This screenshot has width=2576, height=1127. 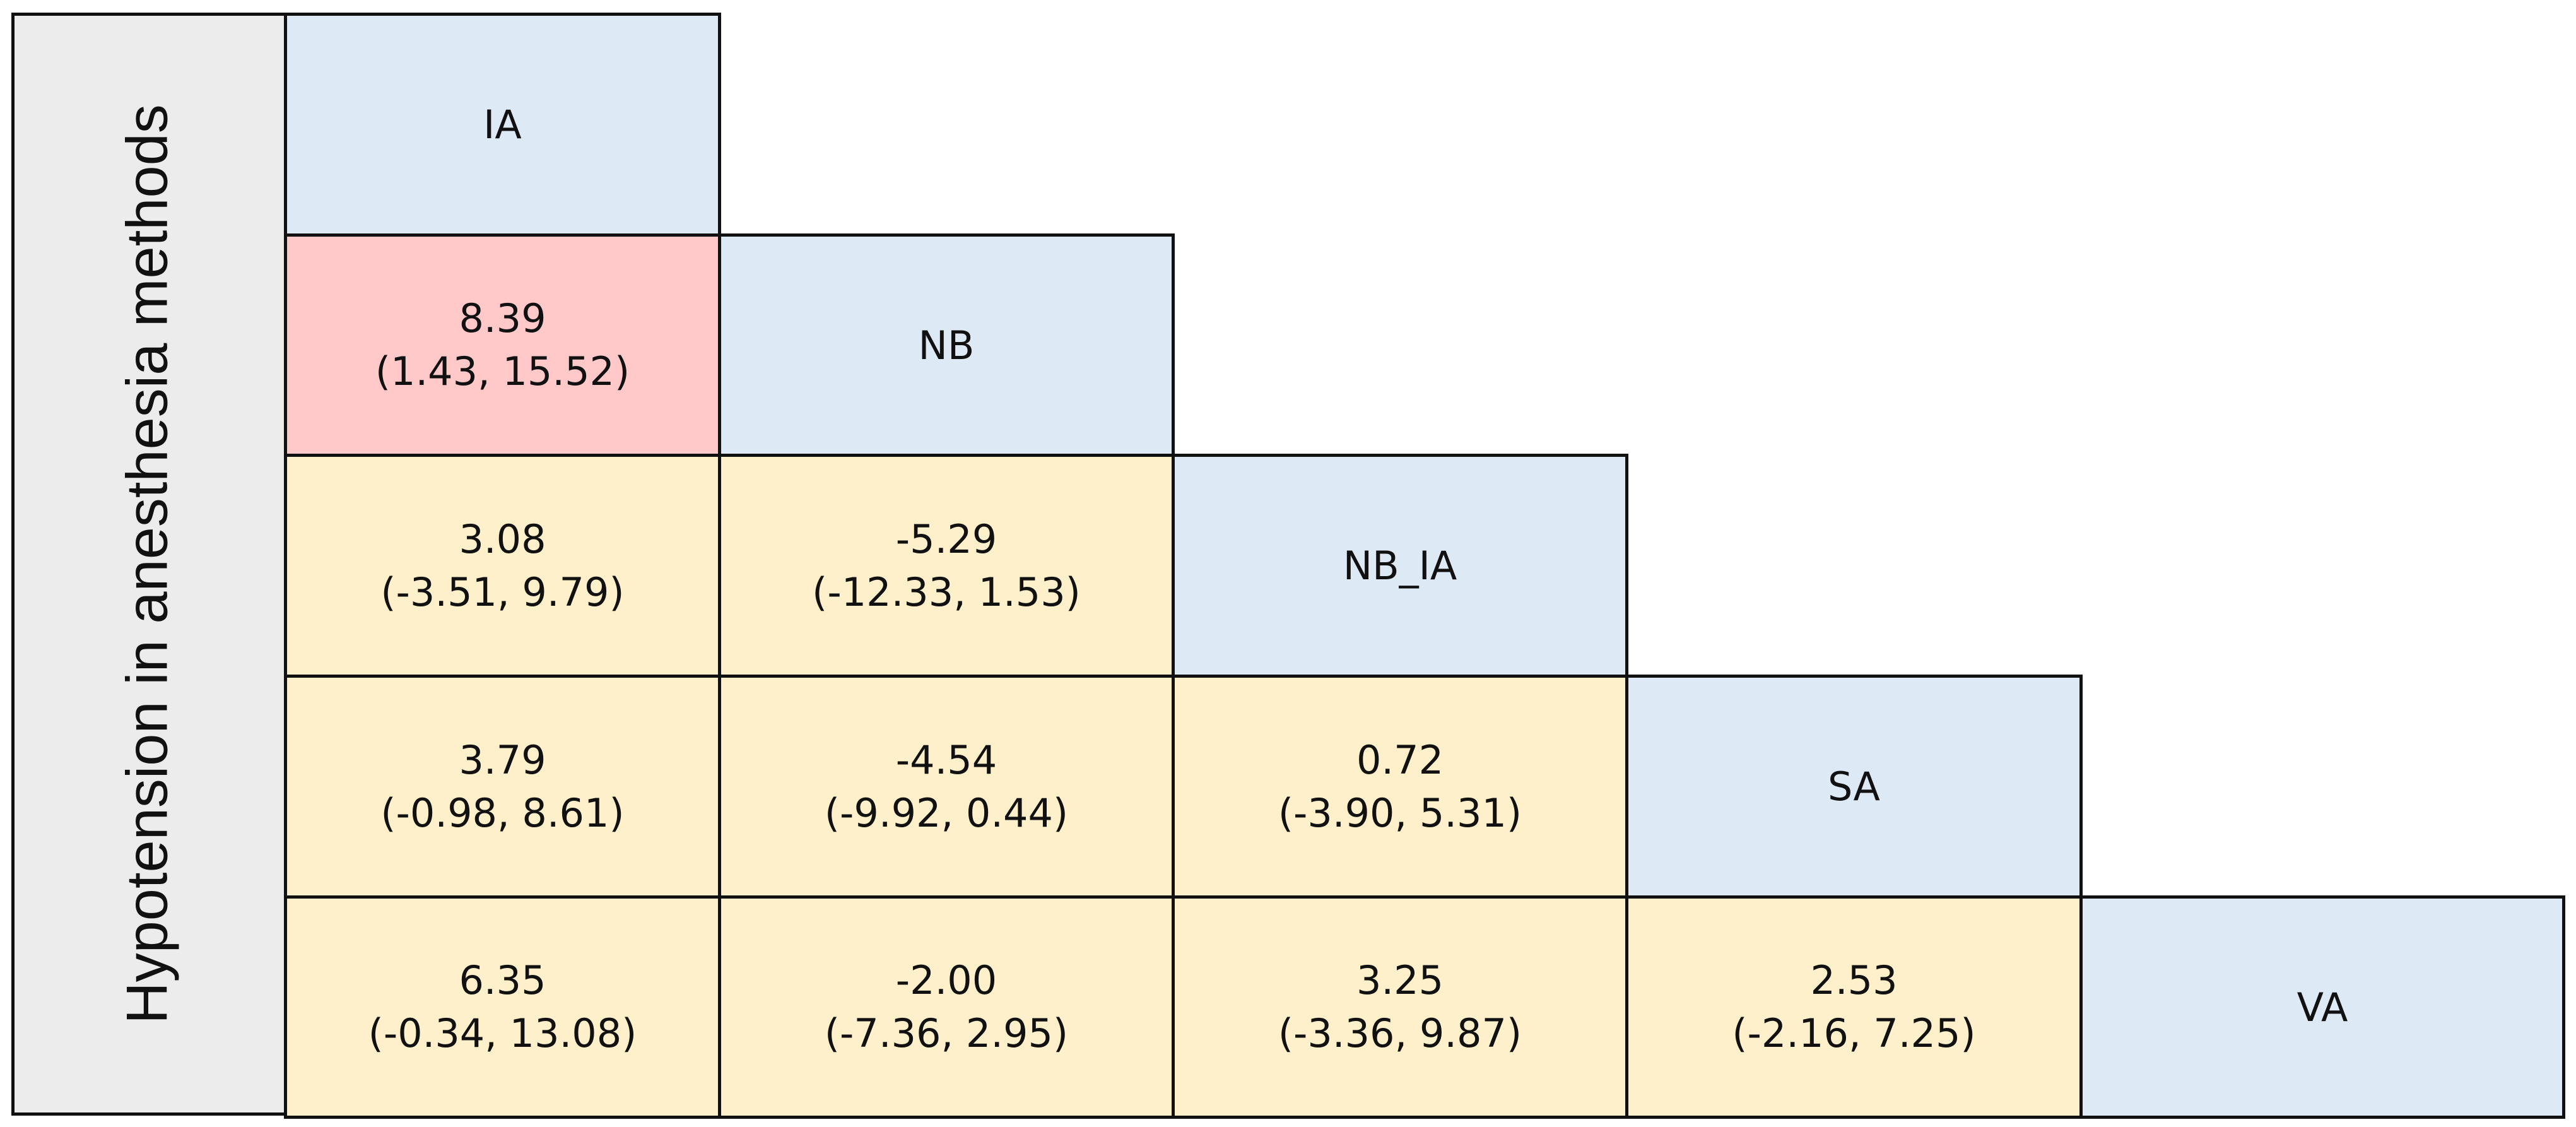 I want to click on method-label: VA, so click(x=2322, y=1007).